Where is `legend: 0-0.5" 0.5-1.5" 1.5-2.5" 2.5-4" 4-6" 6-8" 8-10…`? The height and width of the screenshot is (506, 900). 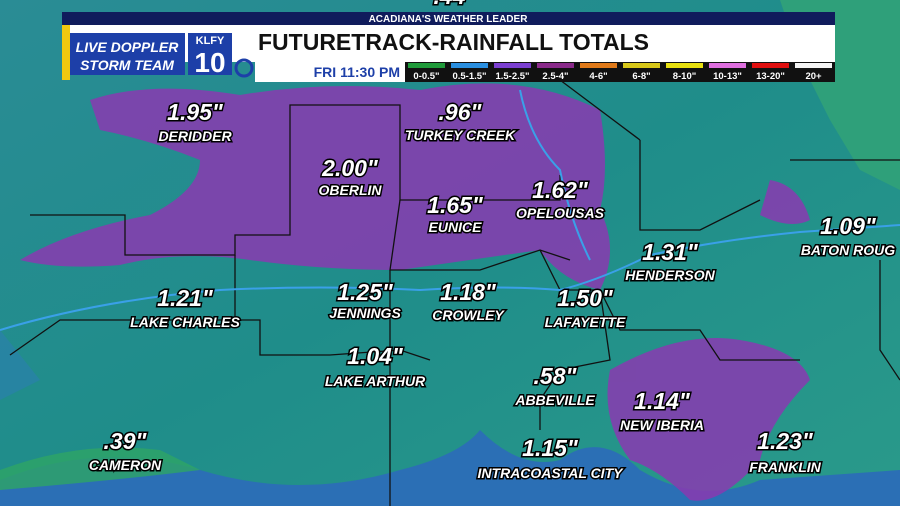 legend: 0-0.5" 0.5-1.5" 1.5-2.5" 2.5-4" 4-6" 6-8" 8-10… is located at coordinates (620, 72).